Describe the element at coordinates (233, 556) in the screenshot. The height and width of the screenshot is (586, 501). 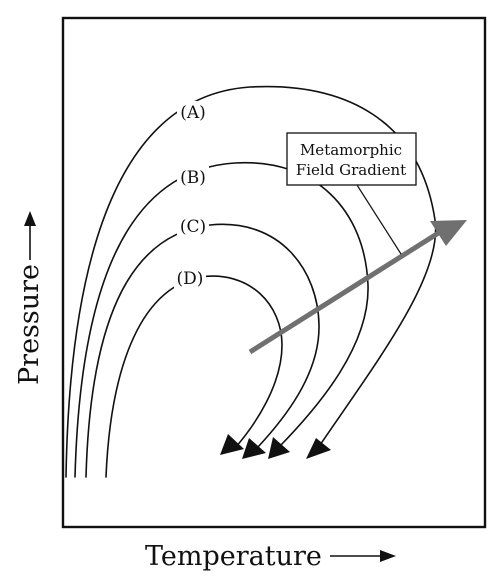
I see `x-axis-label: Temperature` at that location.